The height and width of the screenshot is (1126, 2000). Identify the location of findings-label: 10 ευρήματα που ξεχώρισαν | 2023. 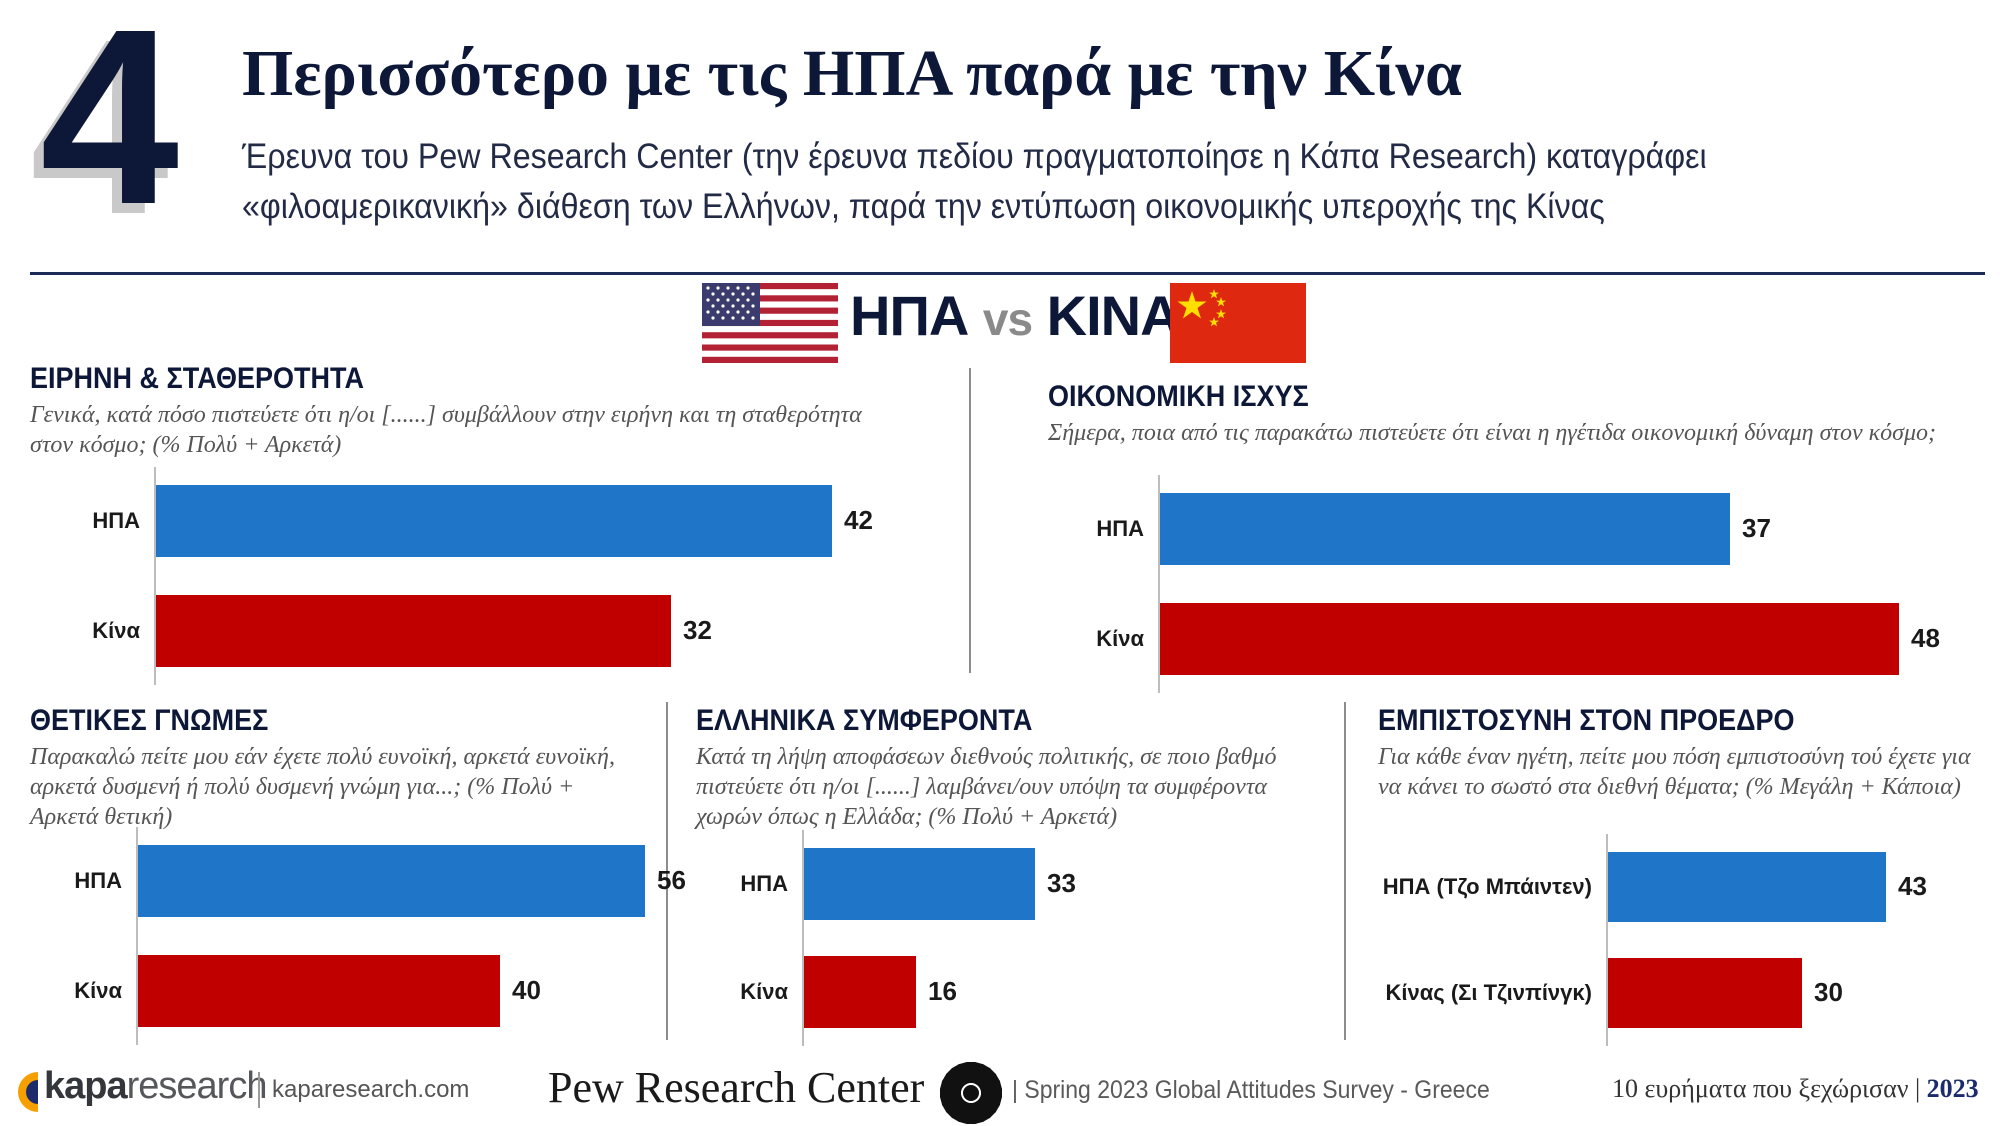
(1795, 1089).